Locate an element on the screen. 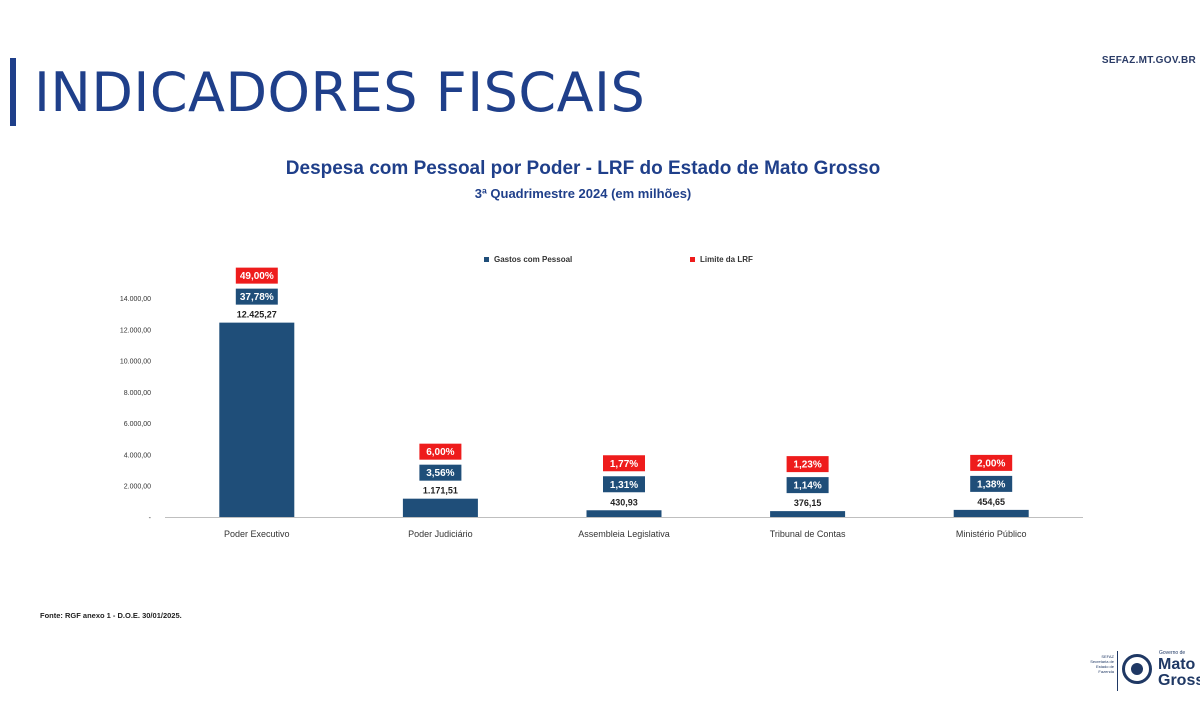 The width and height of the screenshot is (1200, 711). chart-subtitle: 3ª Quadrimestre 2024 (em milhões) is located at coordinates (583, 193).